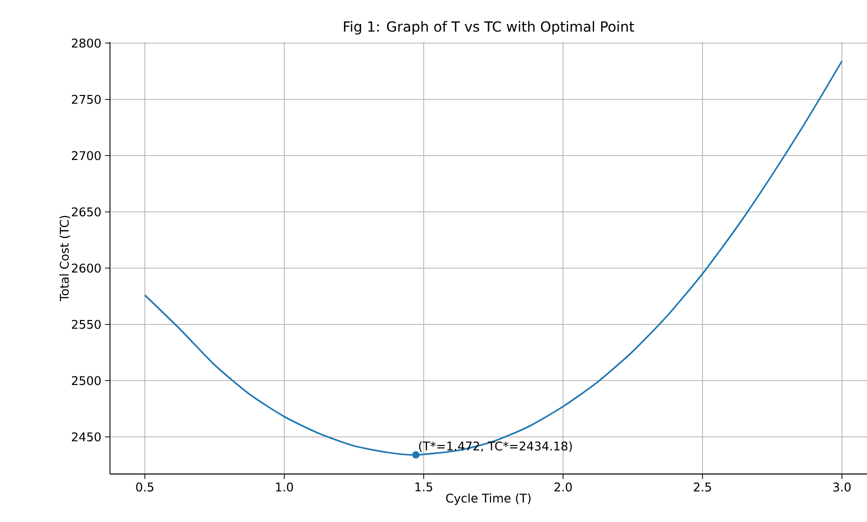 The height and width of the screenshot is (522, 867). I want to click on x-axis-title: Cycle Time (T), so click(488, 499).